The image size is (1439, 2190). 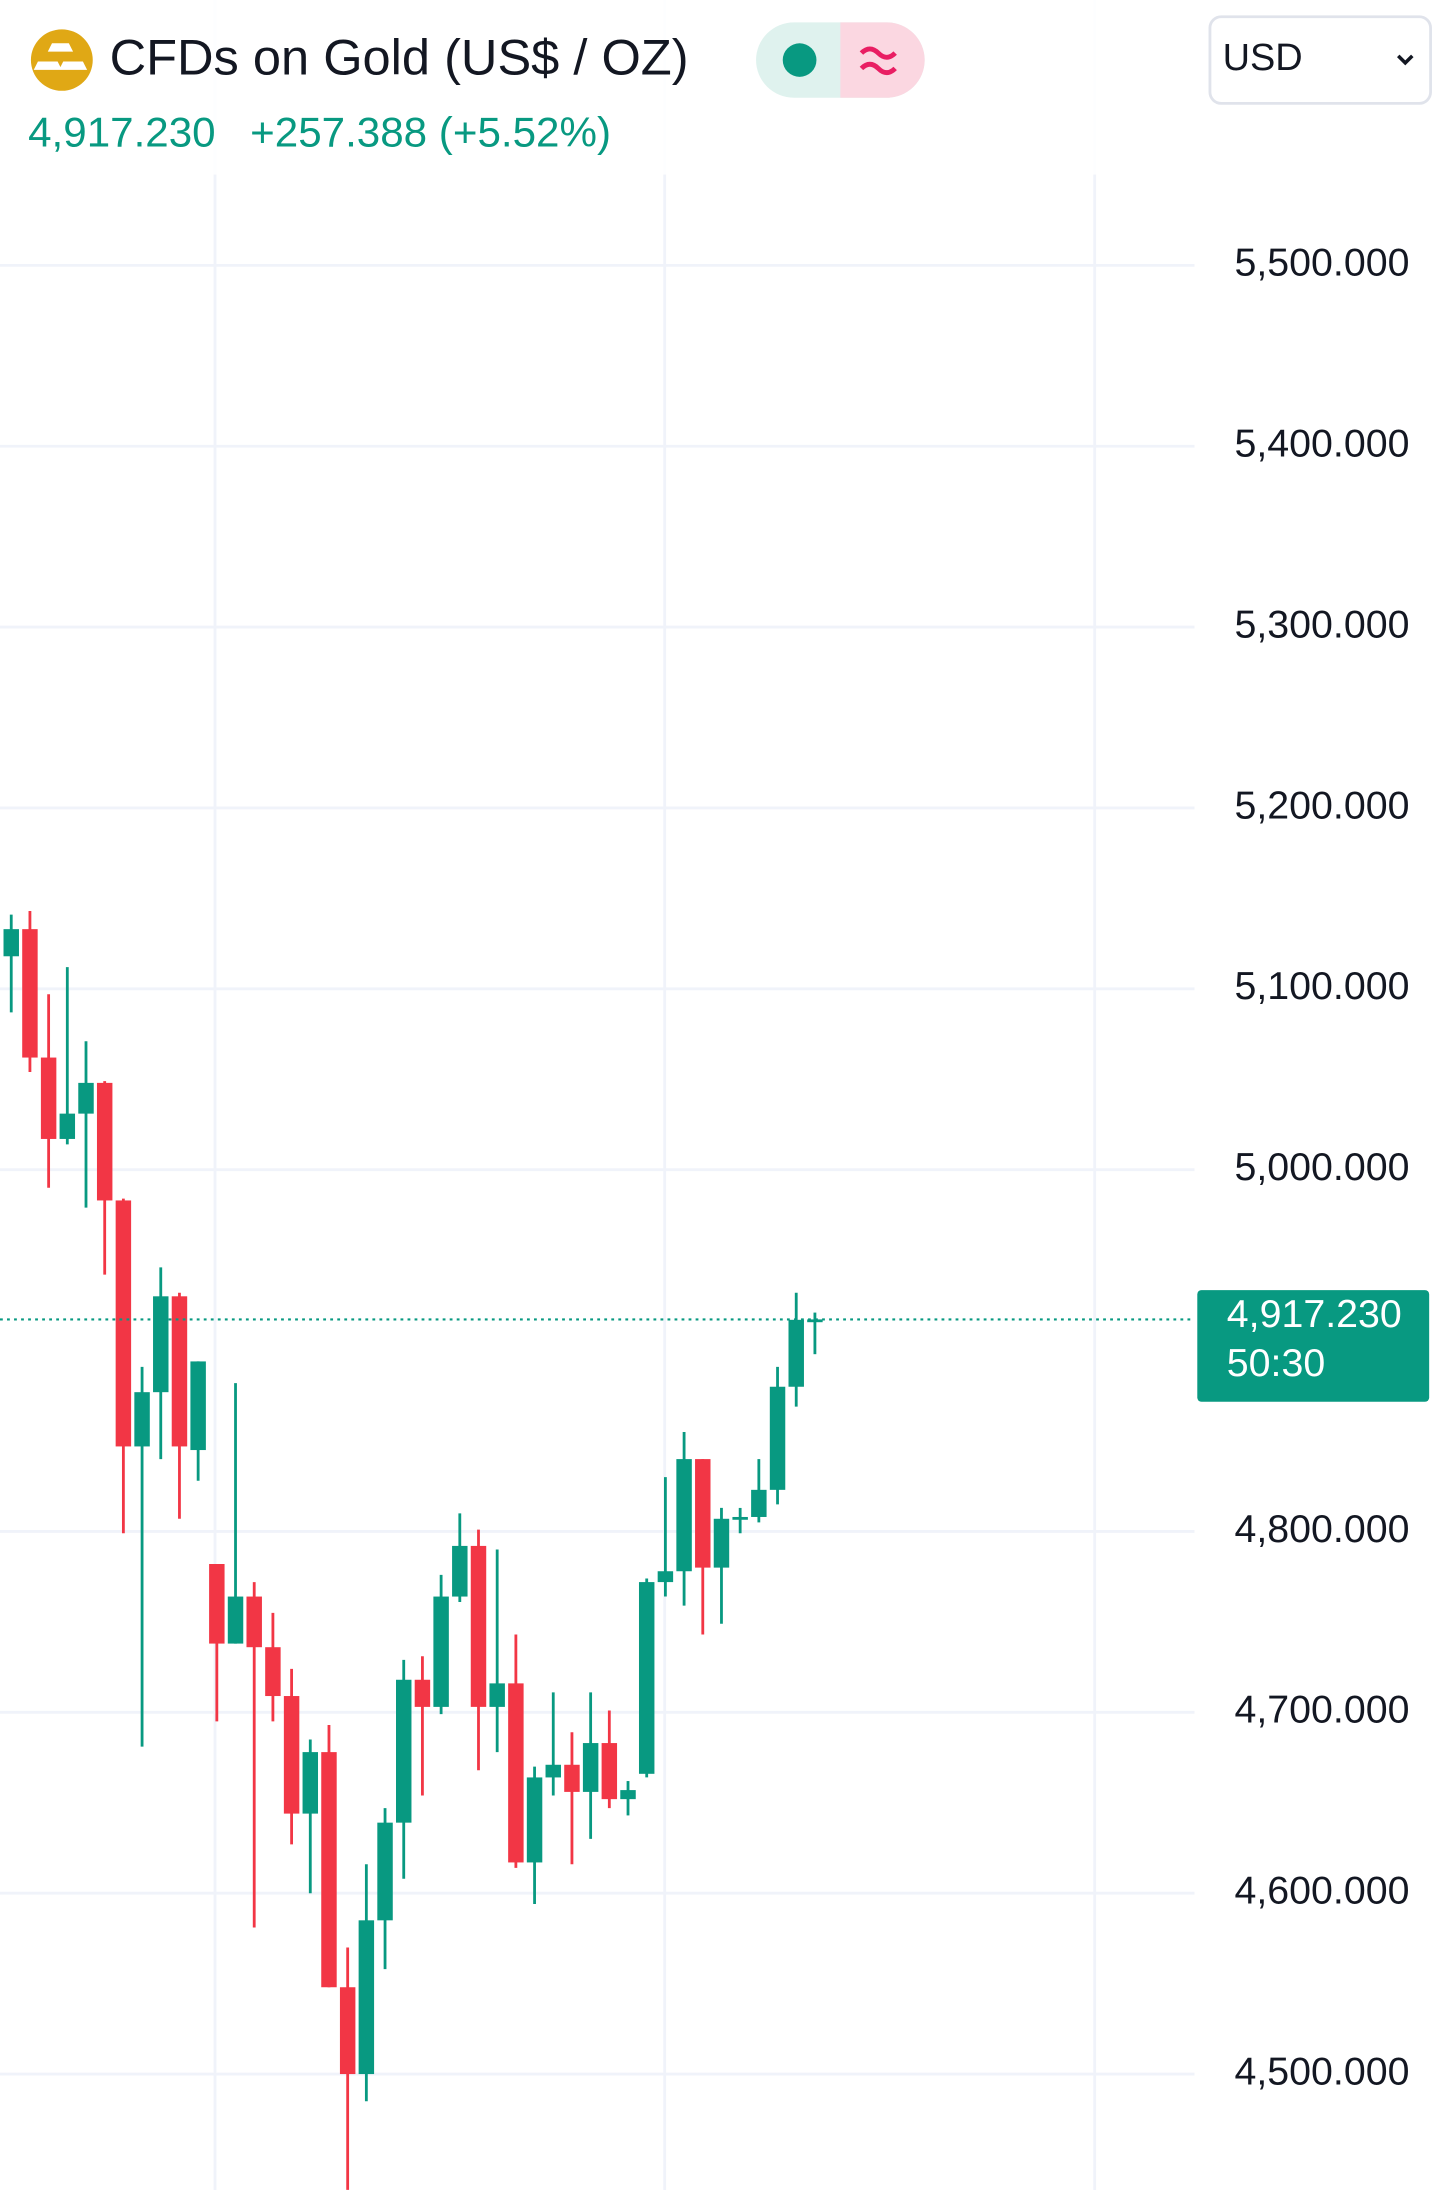 I want to click on status-pill, so click(x=840, y=60).